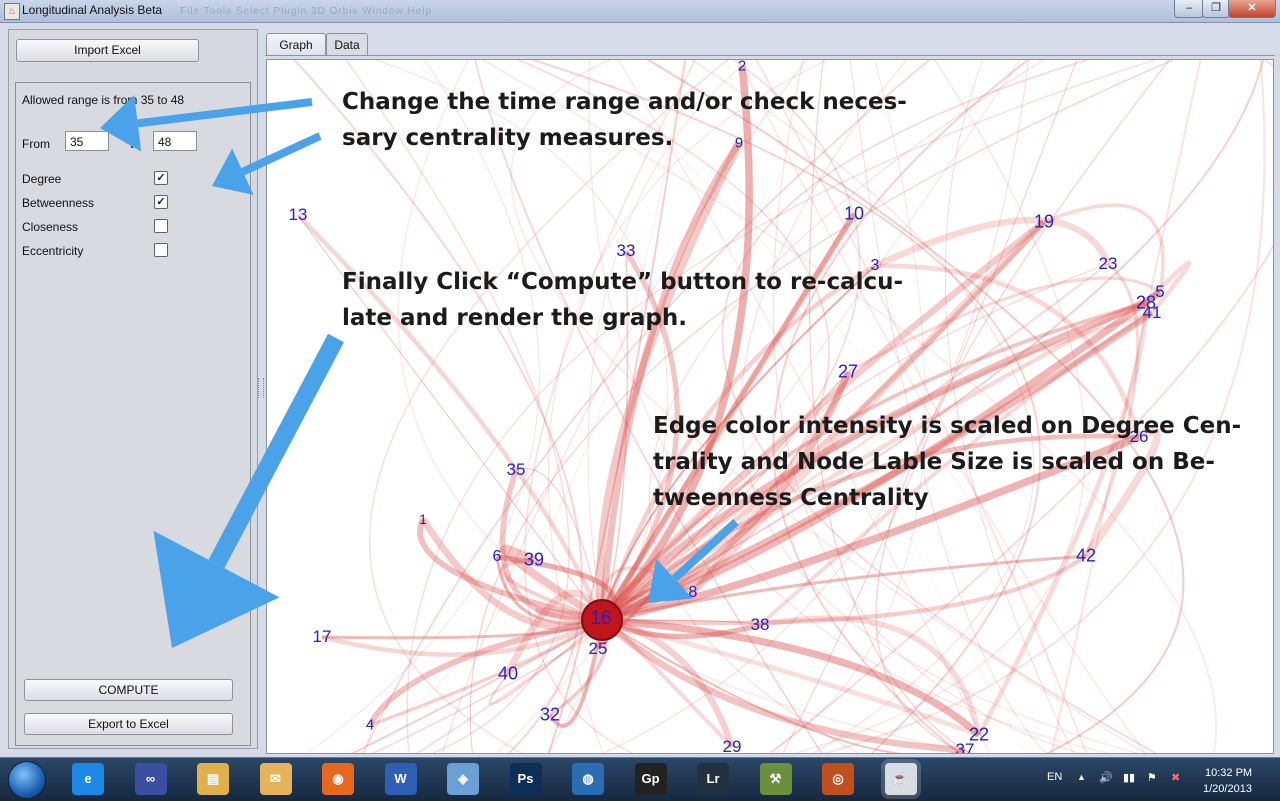 This screenshot has height=801, width=1280. Describe the element at coordinates (550, 714) in the screenshot. I see `node-label: 32` at that location.